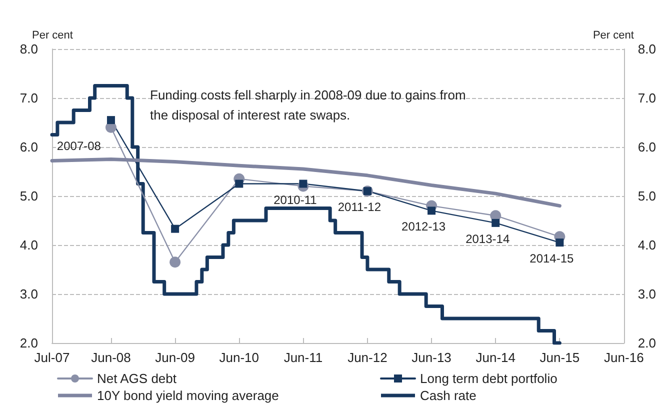  Describe the element at coordinates (52, 357) in the screenshot. I see `x-tick-label: Jul-07` at that location.